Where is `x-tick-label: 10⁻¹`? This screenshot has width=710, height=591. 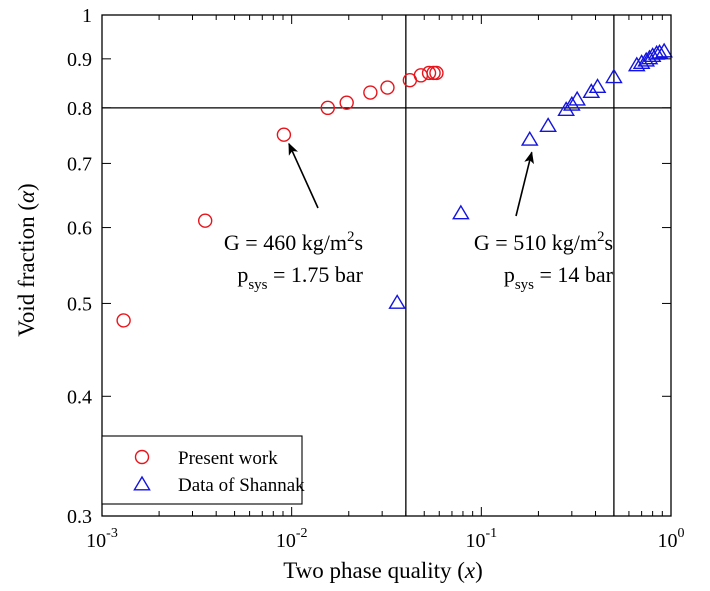
x-tick-label: 10⁻¹ is located at coordinates (481, 539).